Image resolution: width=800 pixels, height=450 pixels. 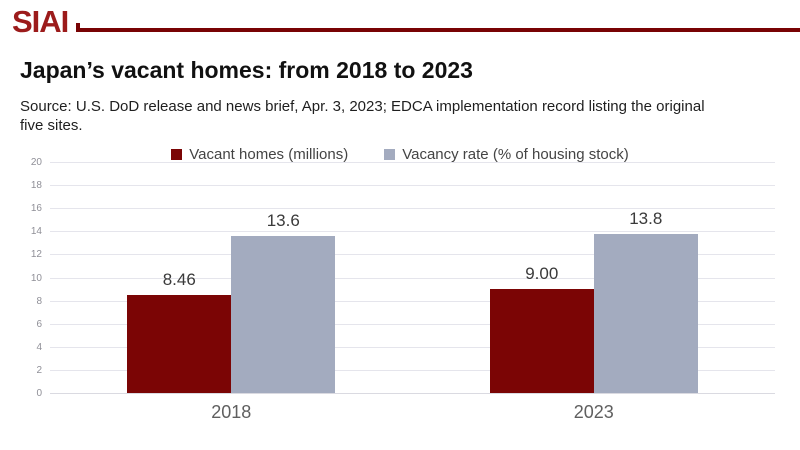 I want to click on y-axis-tick-label: 16, so click(x=36, y=209).